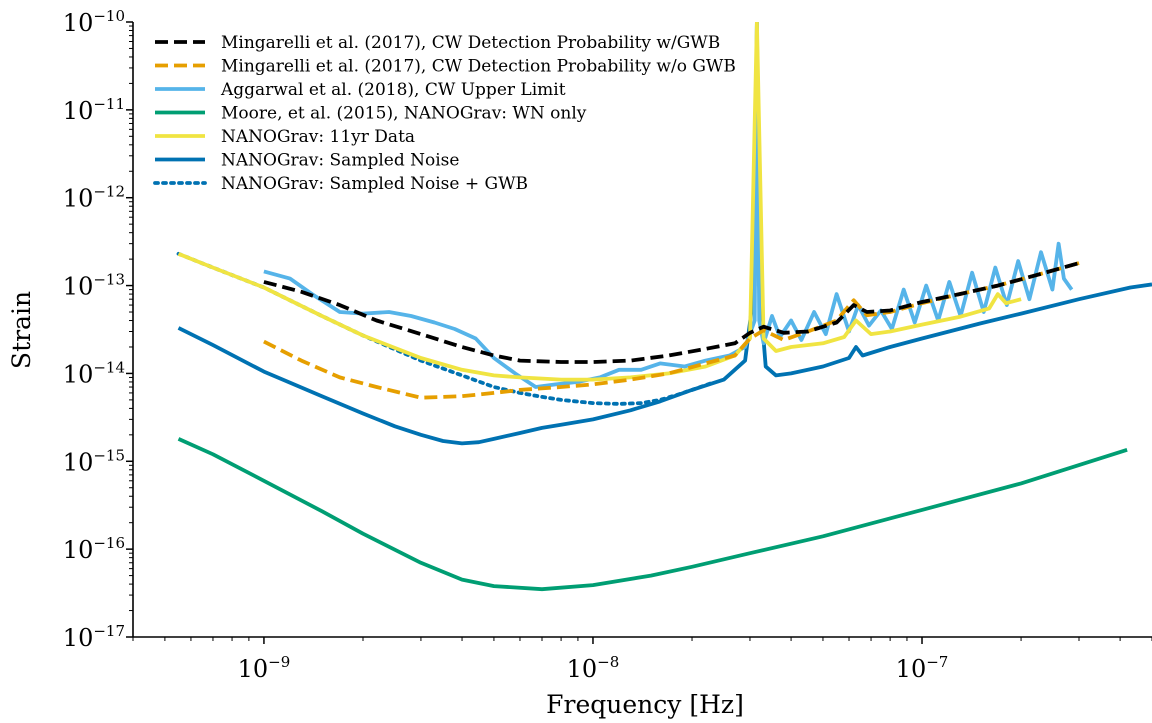  What do you see at coordinates (593, 668) in the screenshot?
I see `x-tick-label: 10⁻⁸` at bounding box center [593, 668].